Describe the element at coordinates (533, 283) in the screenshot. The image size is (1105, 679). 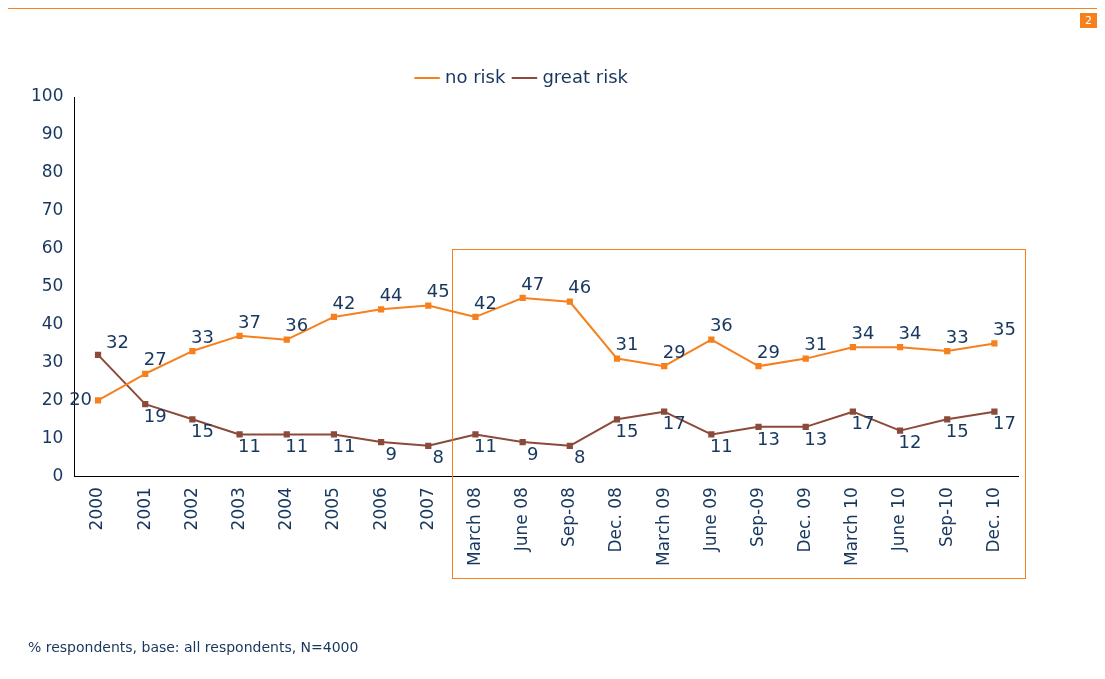
I see `data-label: 47` at that location.